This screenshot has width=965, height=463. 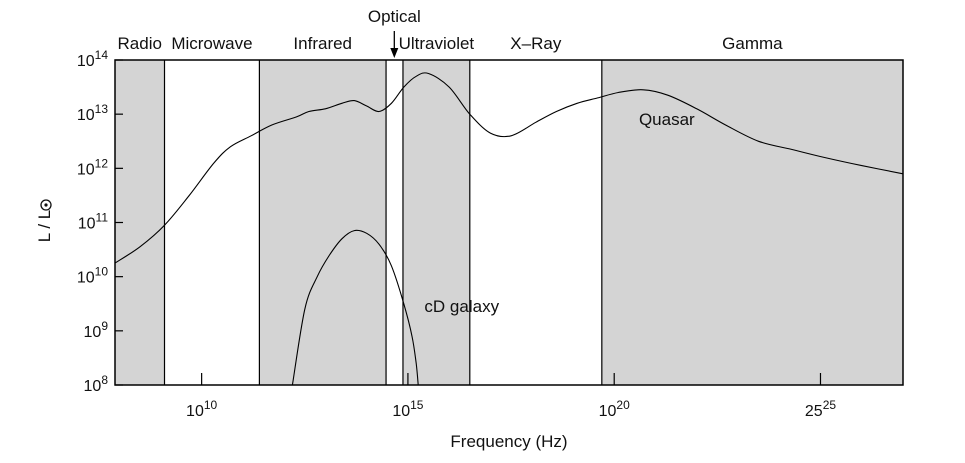 I want to click on y-tick-label-1: 10⁹, so click(x=96, y=330).